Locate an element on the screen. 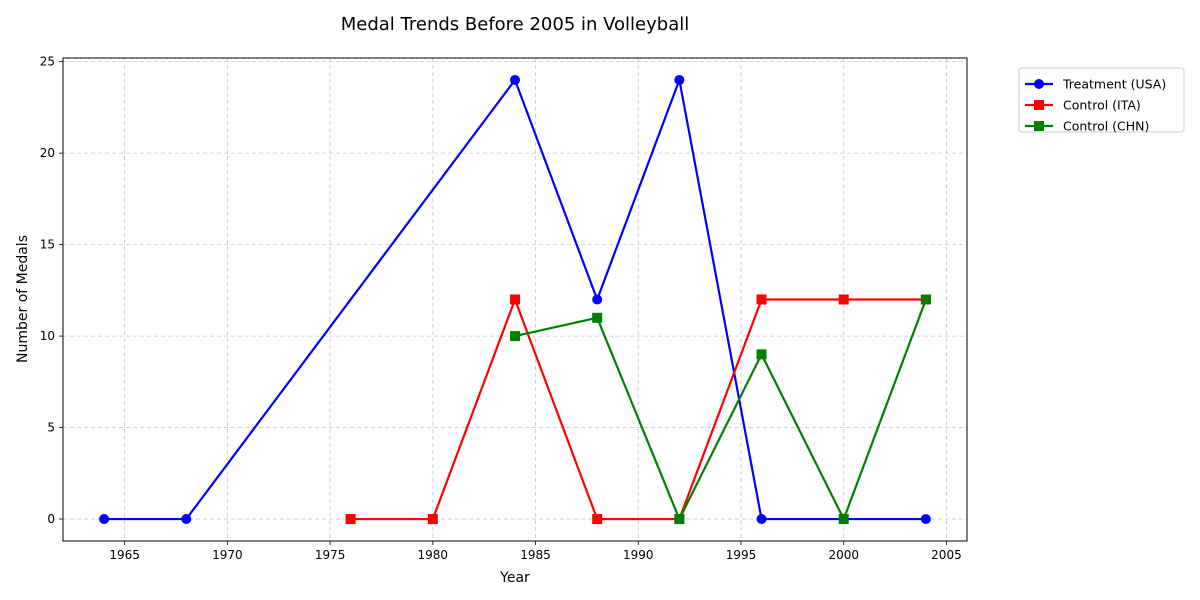 This screenshot has height=600, width=1200. y-axis-title: Number of Medals is located at coordinates (23, 299).